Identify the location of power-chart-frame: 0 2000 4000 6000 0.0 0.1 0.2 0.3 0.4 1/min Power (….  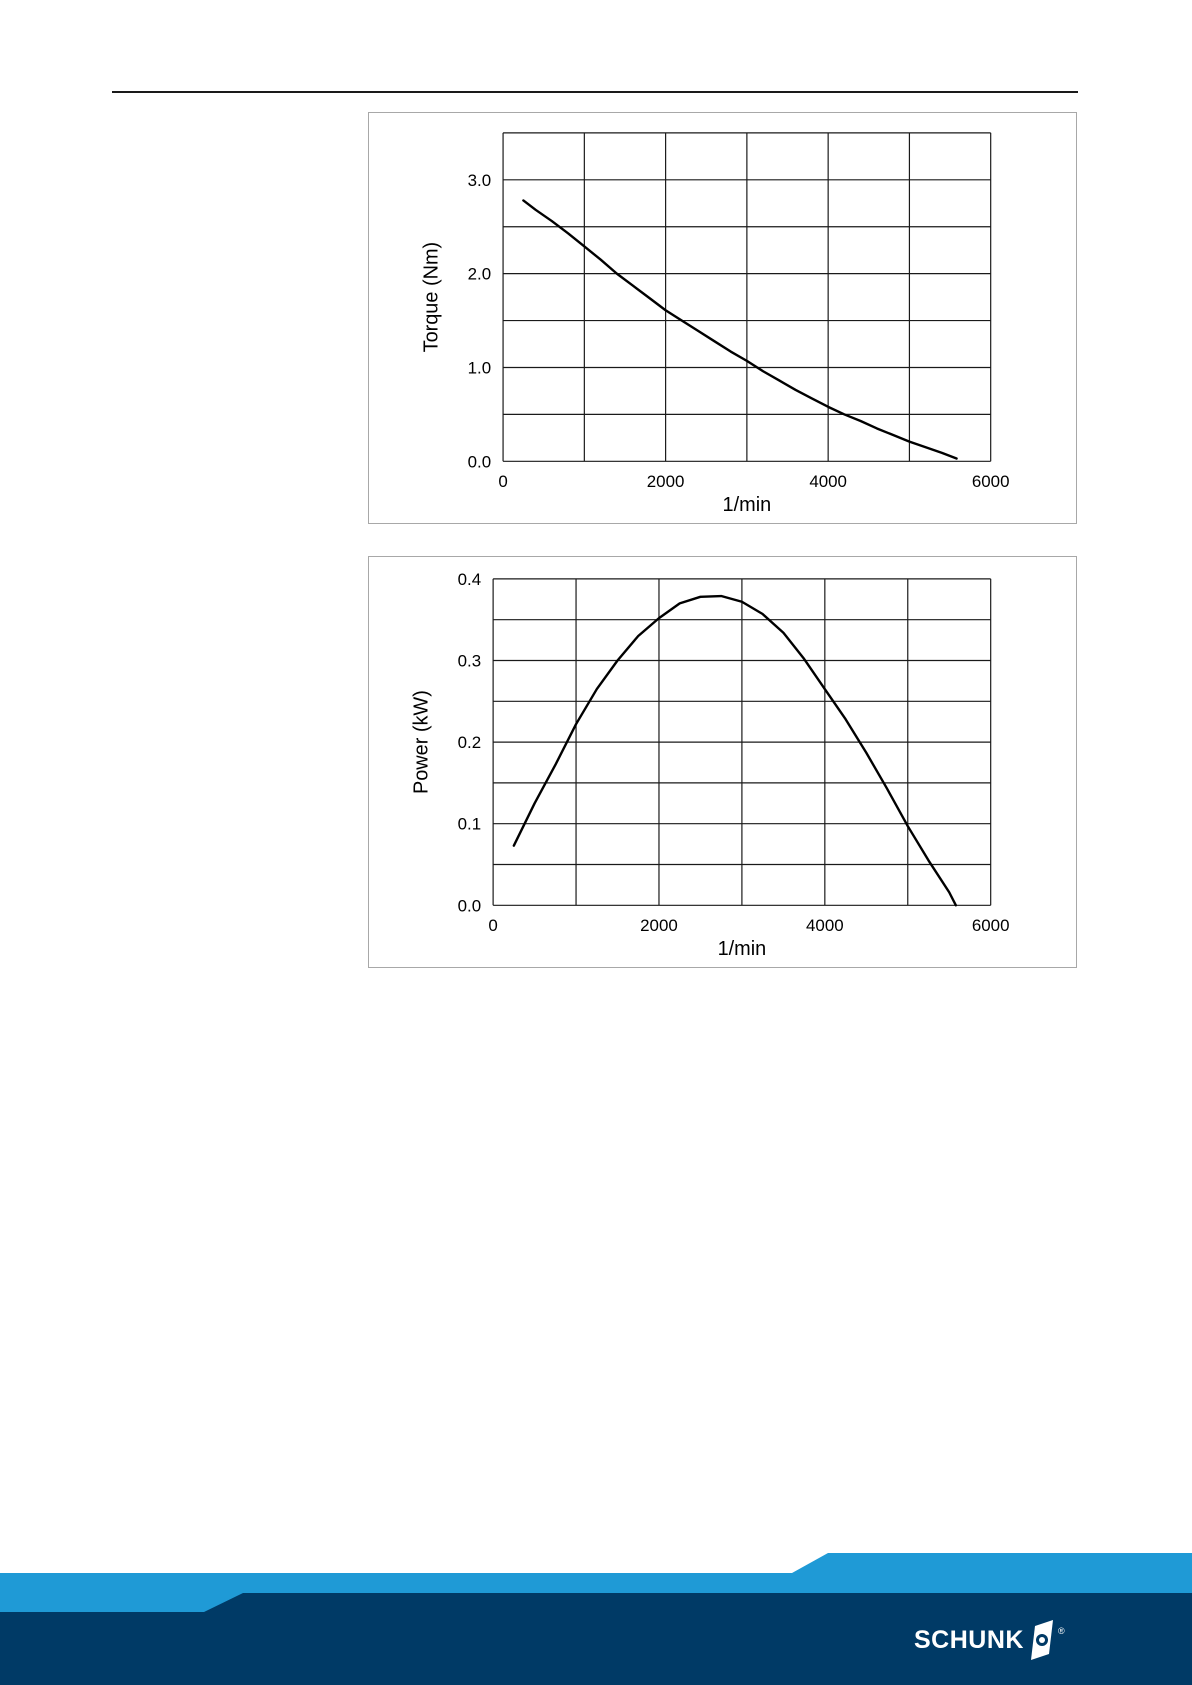
(722, 762).